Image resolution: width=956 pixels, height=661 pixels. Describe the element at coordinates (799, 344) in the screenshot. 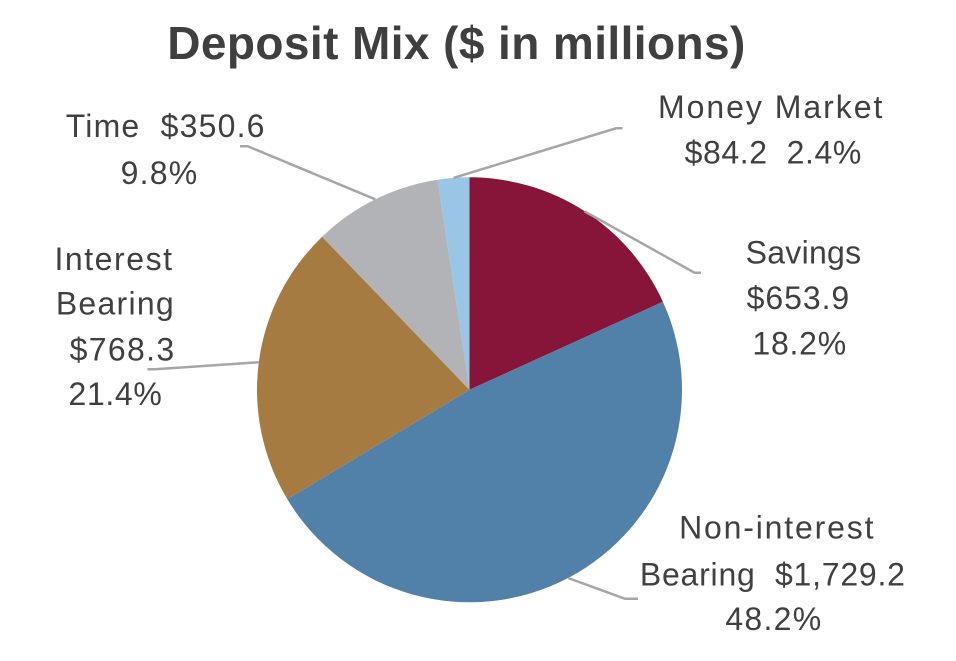

I see `svg-text: 18.2%` at that location.